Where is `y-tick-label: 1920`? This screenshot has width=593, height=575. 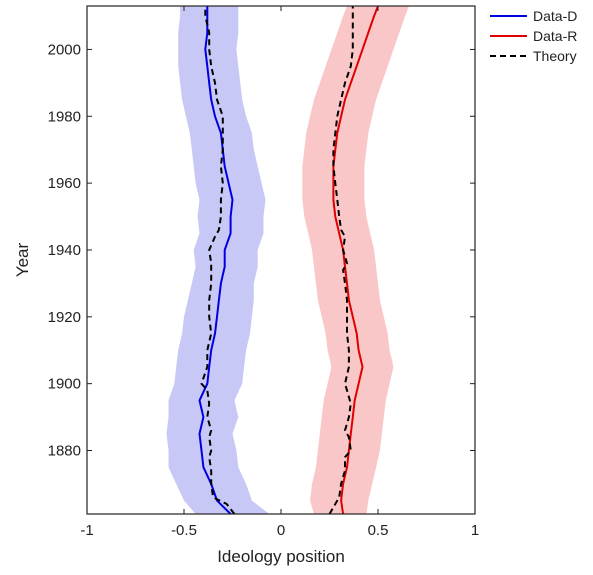
y-tick-label: 1920 is located at coordinates (64, 317).